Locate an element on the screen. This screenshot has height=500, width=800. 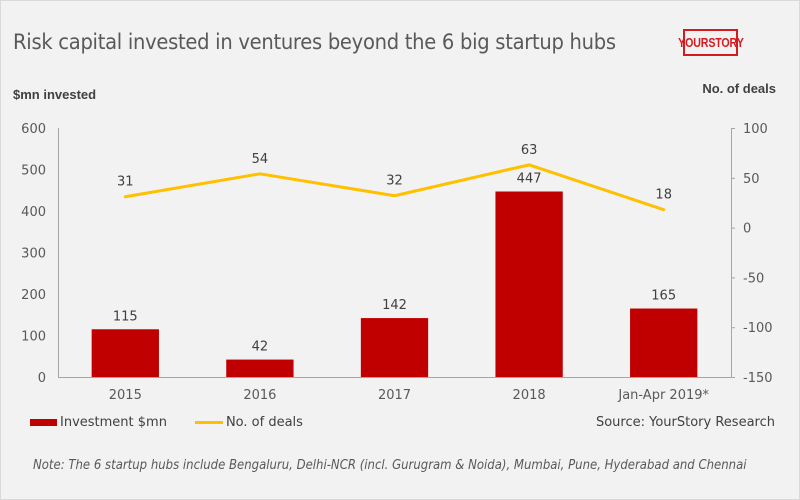
y-axis-left-tick-label: 300 is located at coordinates (33, 254).